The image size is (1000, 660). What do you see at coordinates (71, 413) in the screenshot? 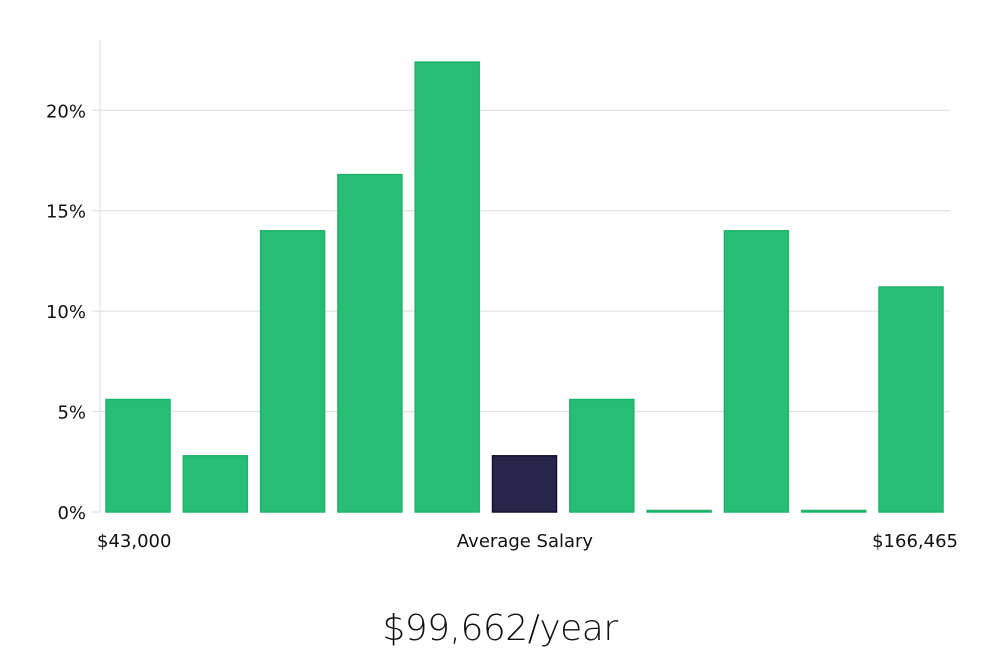
I see `y-tick-label: 5%` at bounding box center [71, 413].